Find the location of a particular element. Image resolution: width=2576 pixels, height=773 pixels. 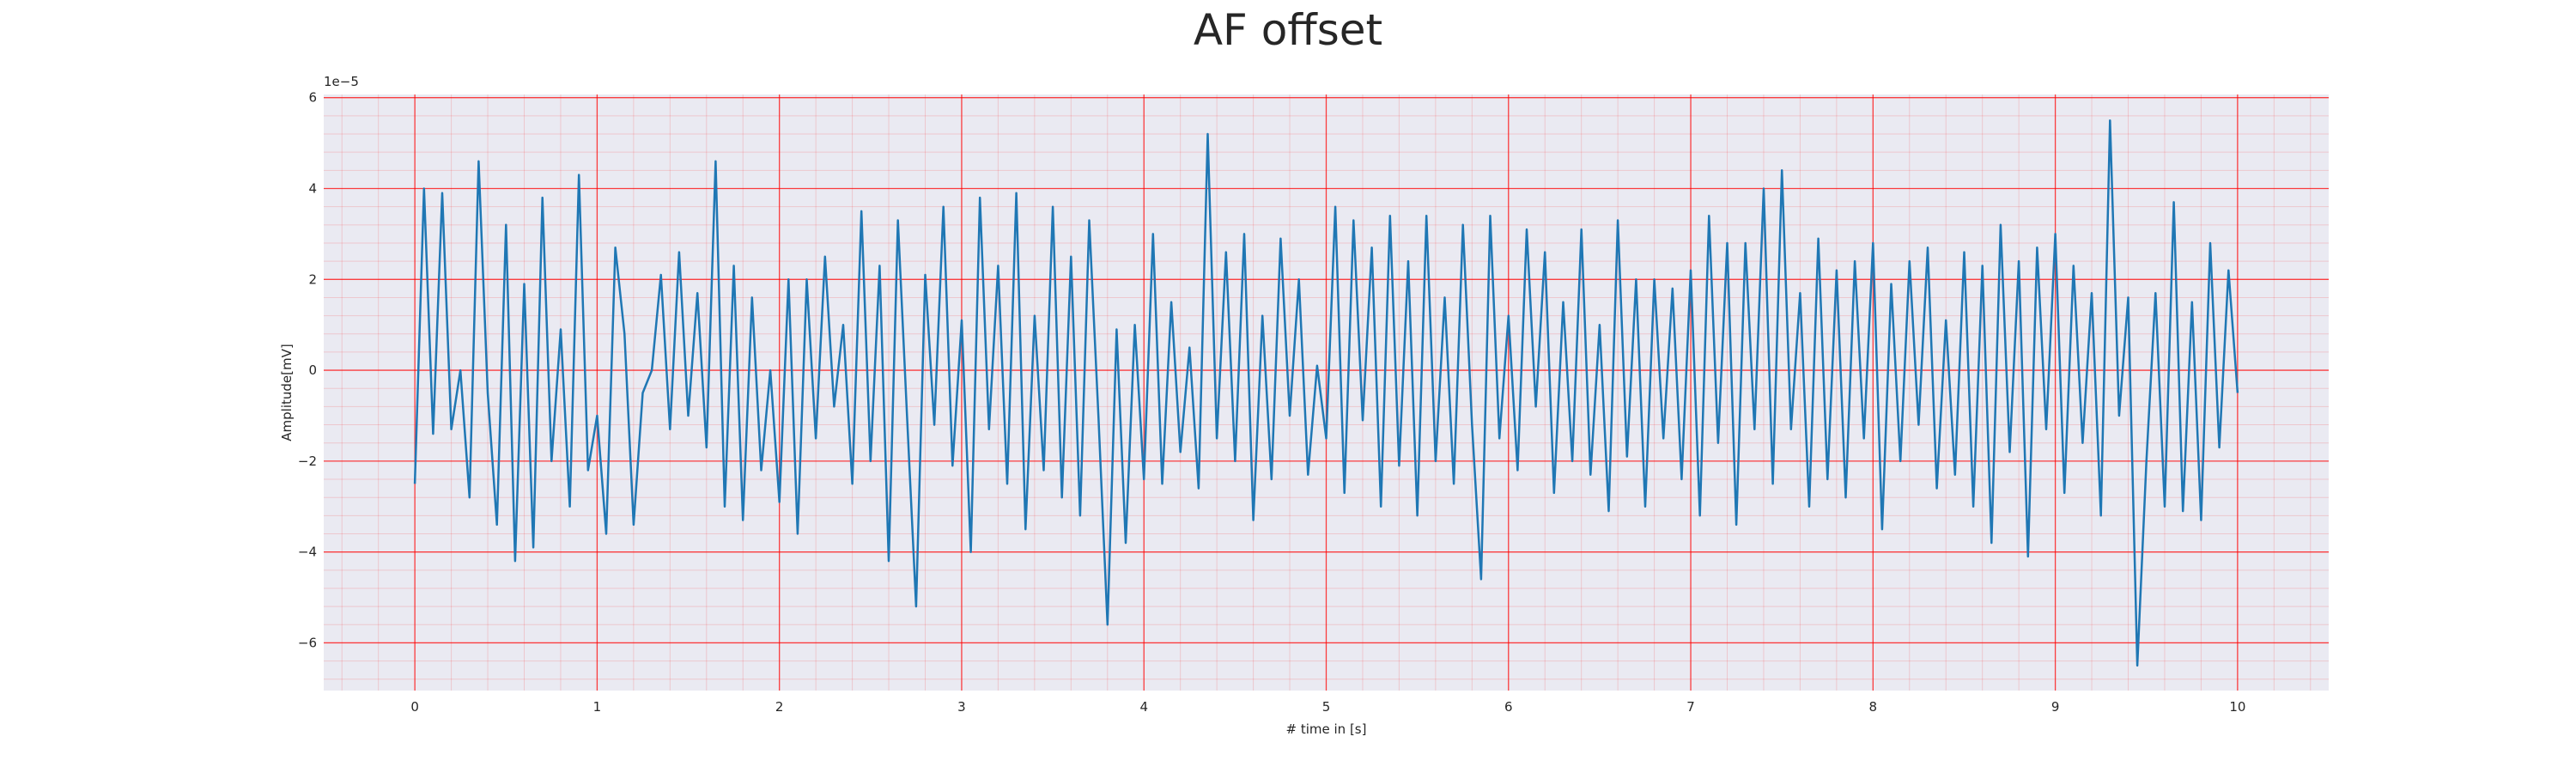

x-tick-label: 9 is located at coordinates (2055, 707).